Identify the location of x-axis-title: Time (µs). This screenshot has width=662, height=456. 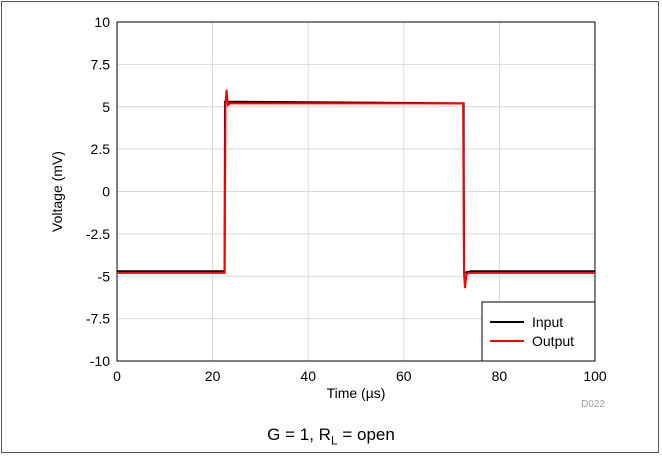
(356, 393).